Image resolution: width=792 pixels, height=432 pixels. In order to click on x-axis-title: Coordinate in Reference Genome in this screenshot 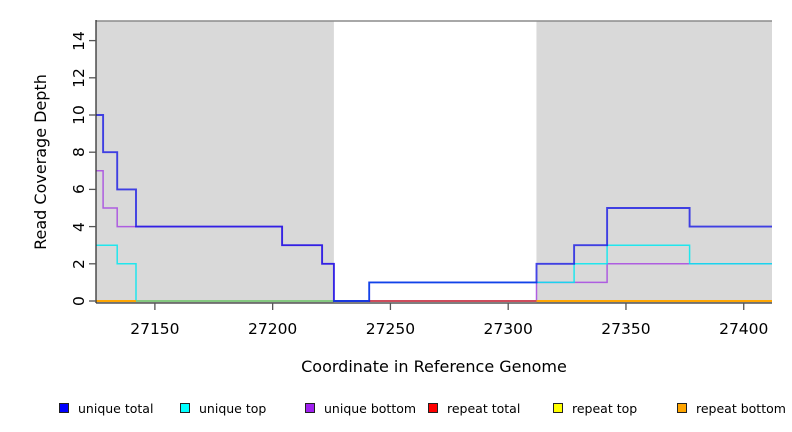, I will do `click(434, 366)`.